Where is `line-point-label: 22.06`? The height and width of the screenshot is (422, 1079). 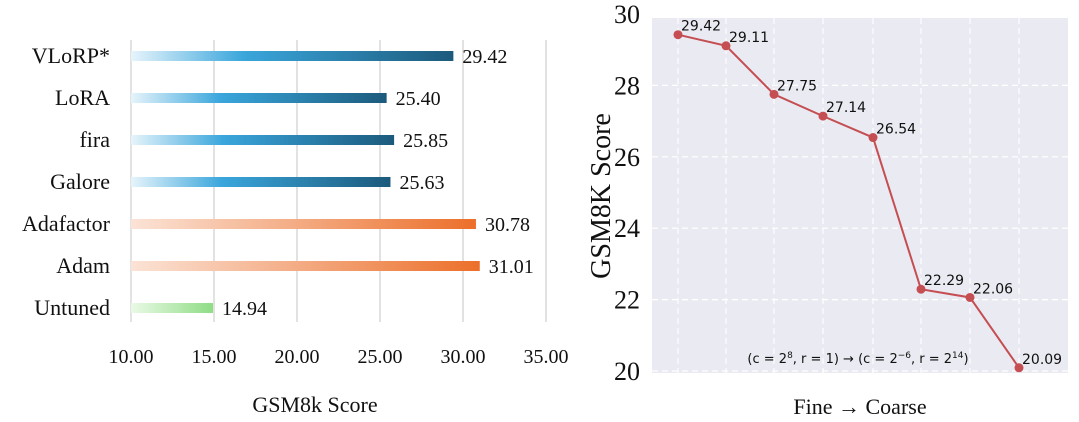
line-point-label: 22.06 is located at coordinates (993, 289).